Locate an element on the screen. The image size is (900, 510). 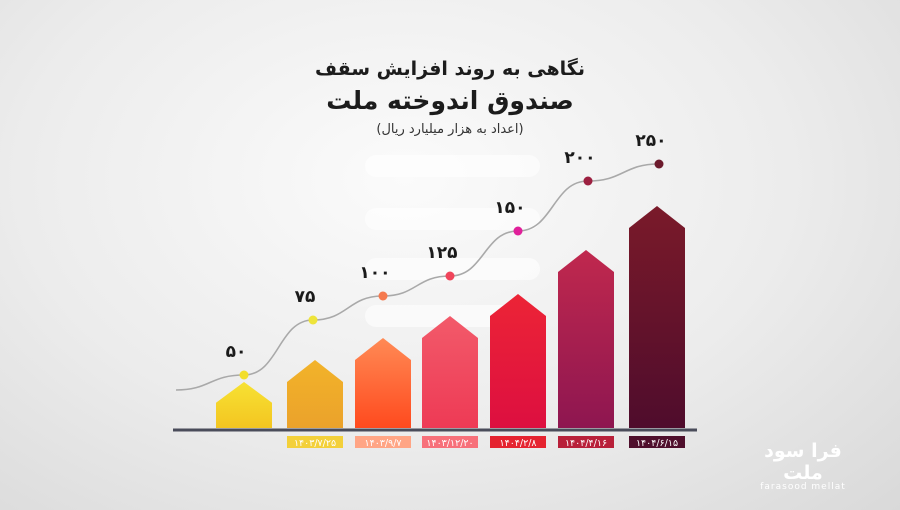
date-label: ۱۴۰۴/۴/۱۶ is located at coordinates (586, 443).